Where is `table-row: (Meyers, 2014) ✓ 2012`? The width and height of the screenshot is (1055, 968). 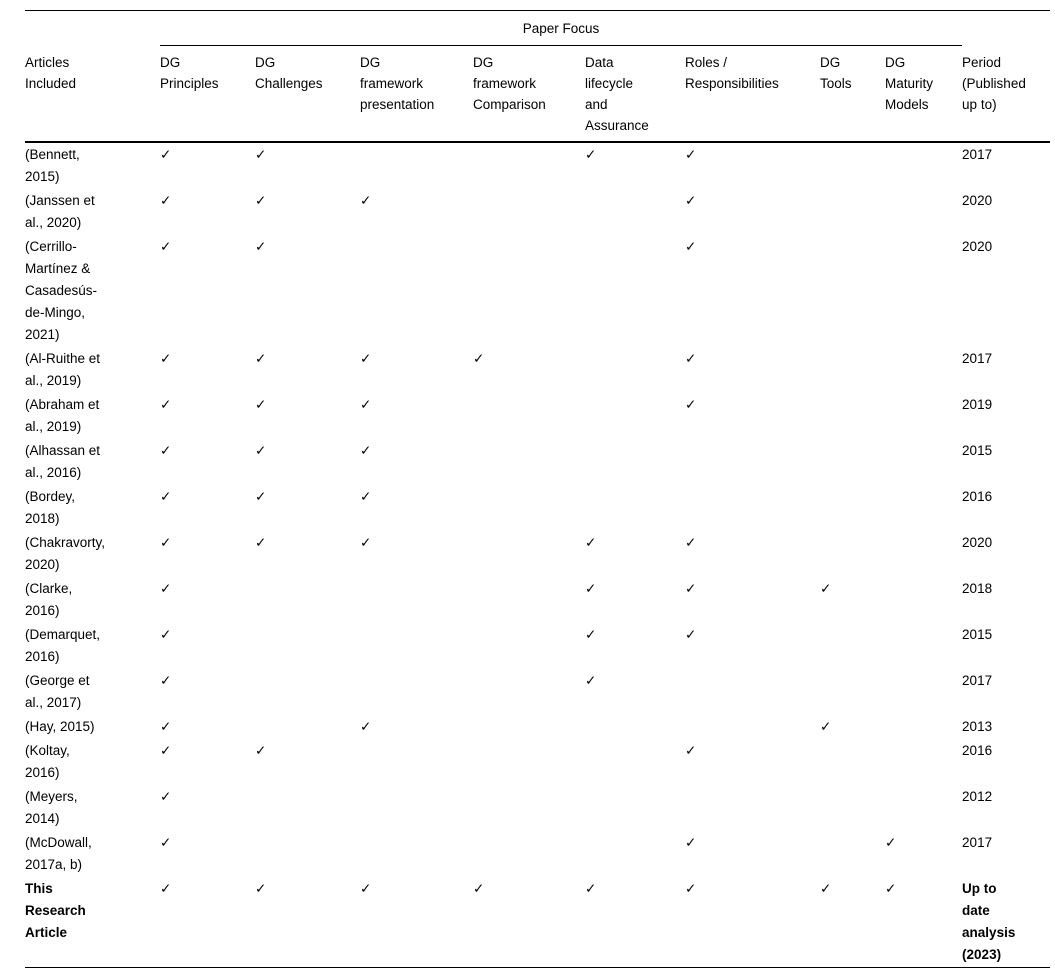
table-row: (Meyers, 2014) ✓ 2012 is located at coordinates (537, 808).